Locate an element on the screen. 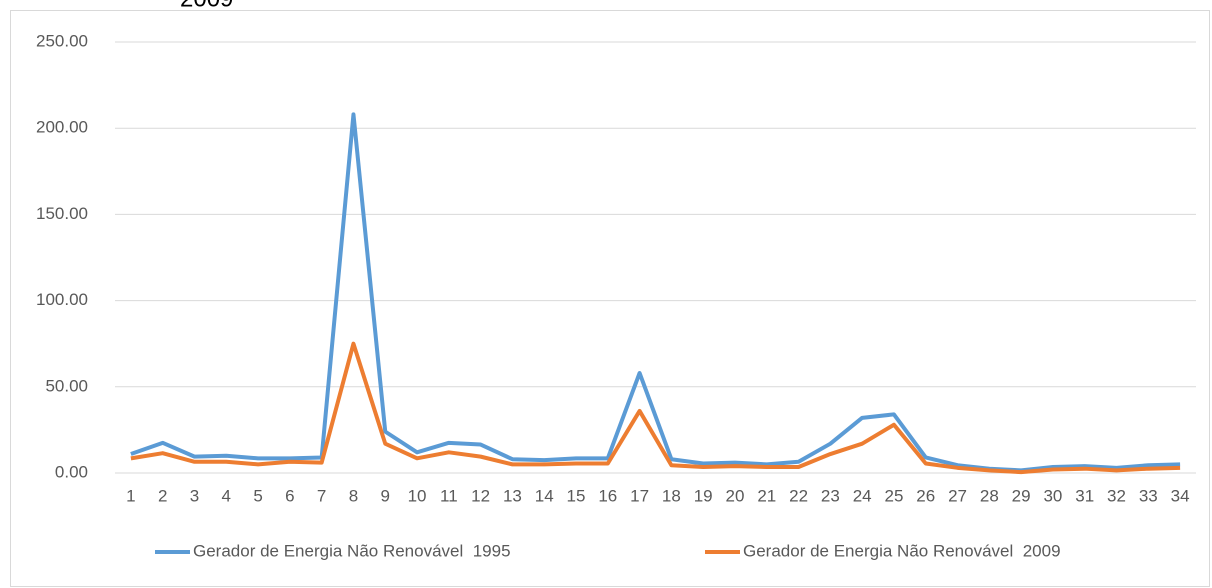 This screenshot has height=588, width=1212. x-tick-label: 34 is located at coordinates (1180, 495).